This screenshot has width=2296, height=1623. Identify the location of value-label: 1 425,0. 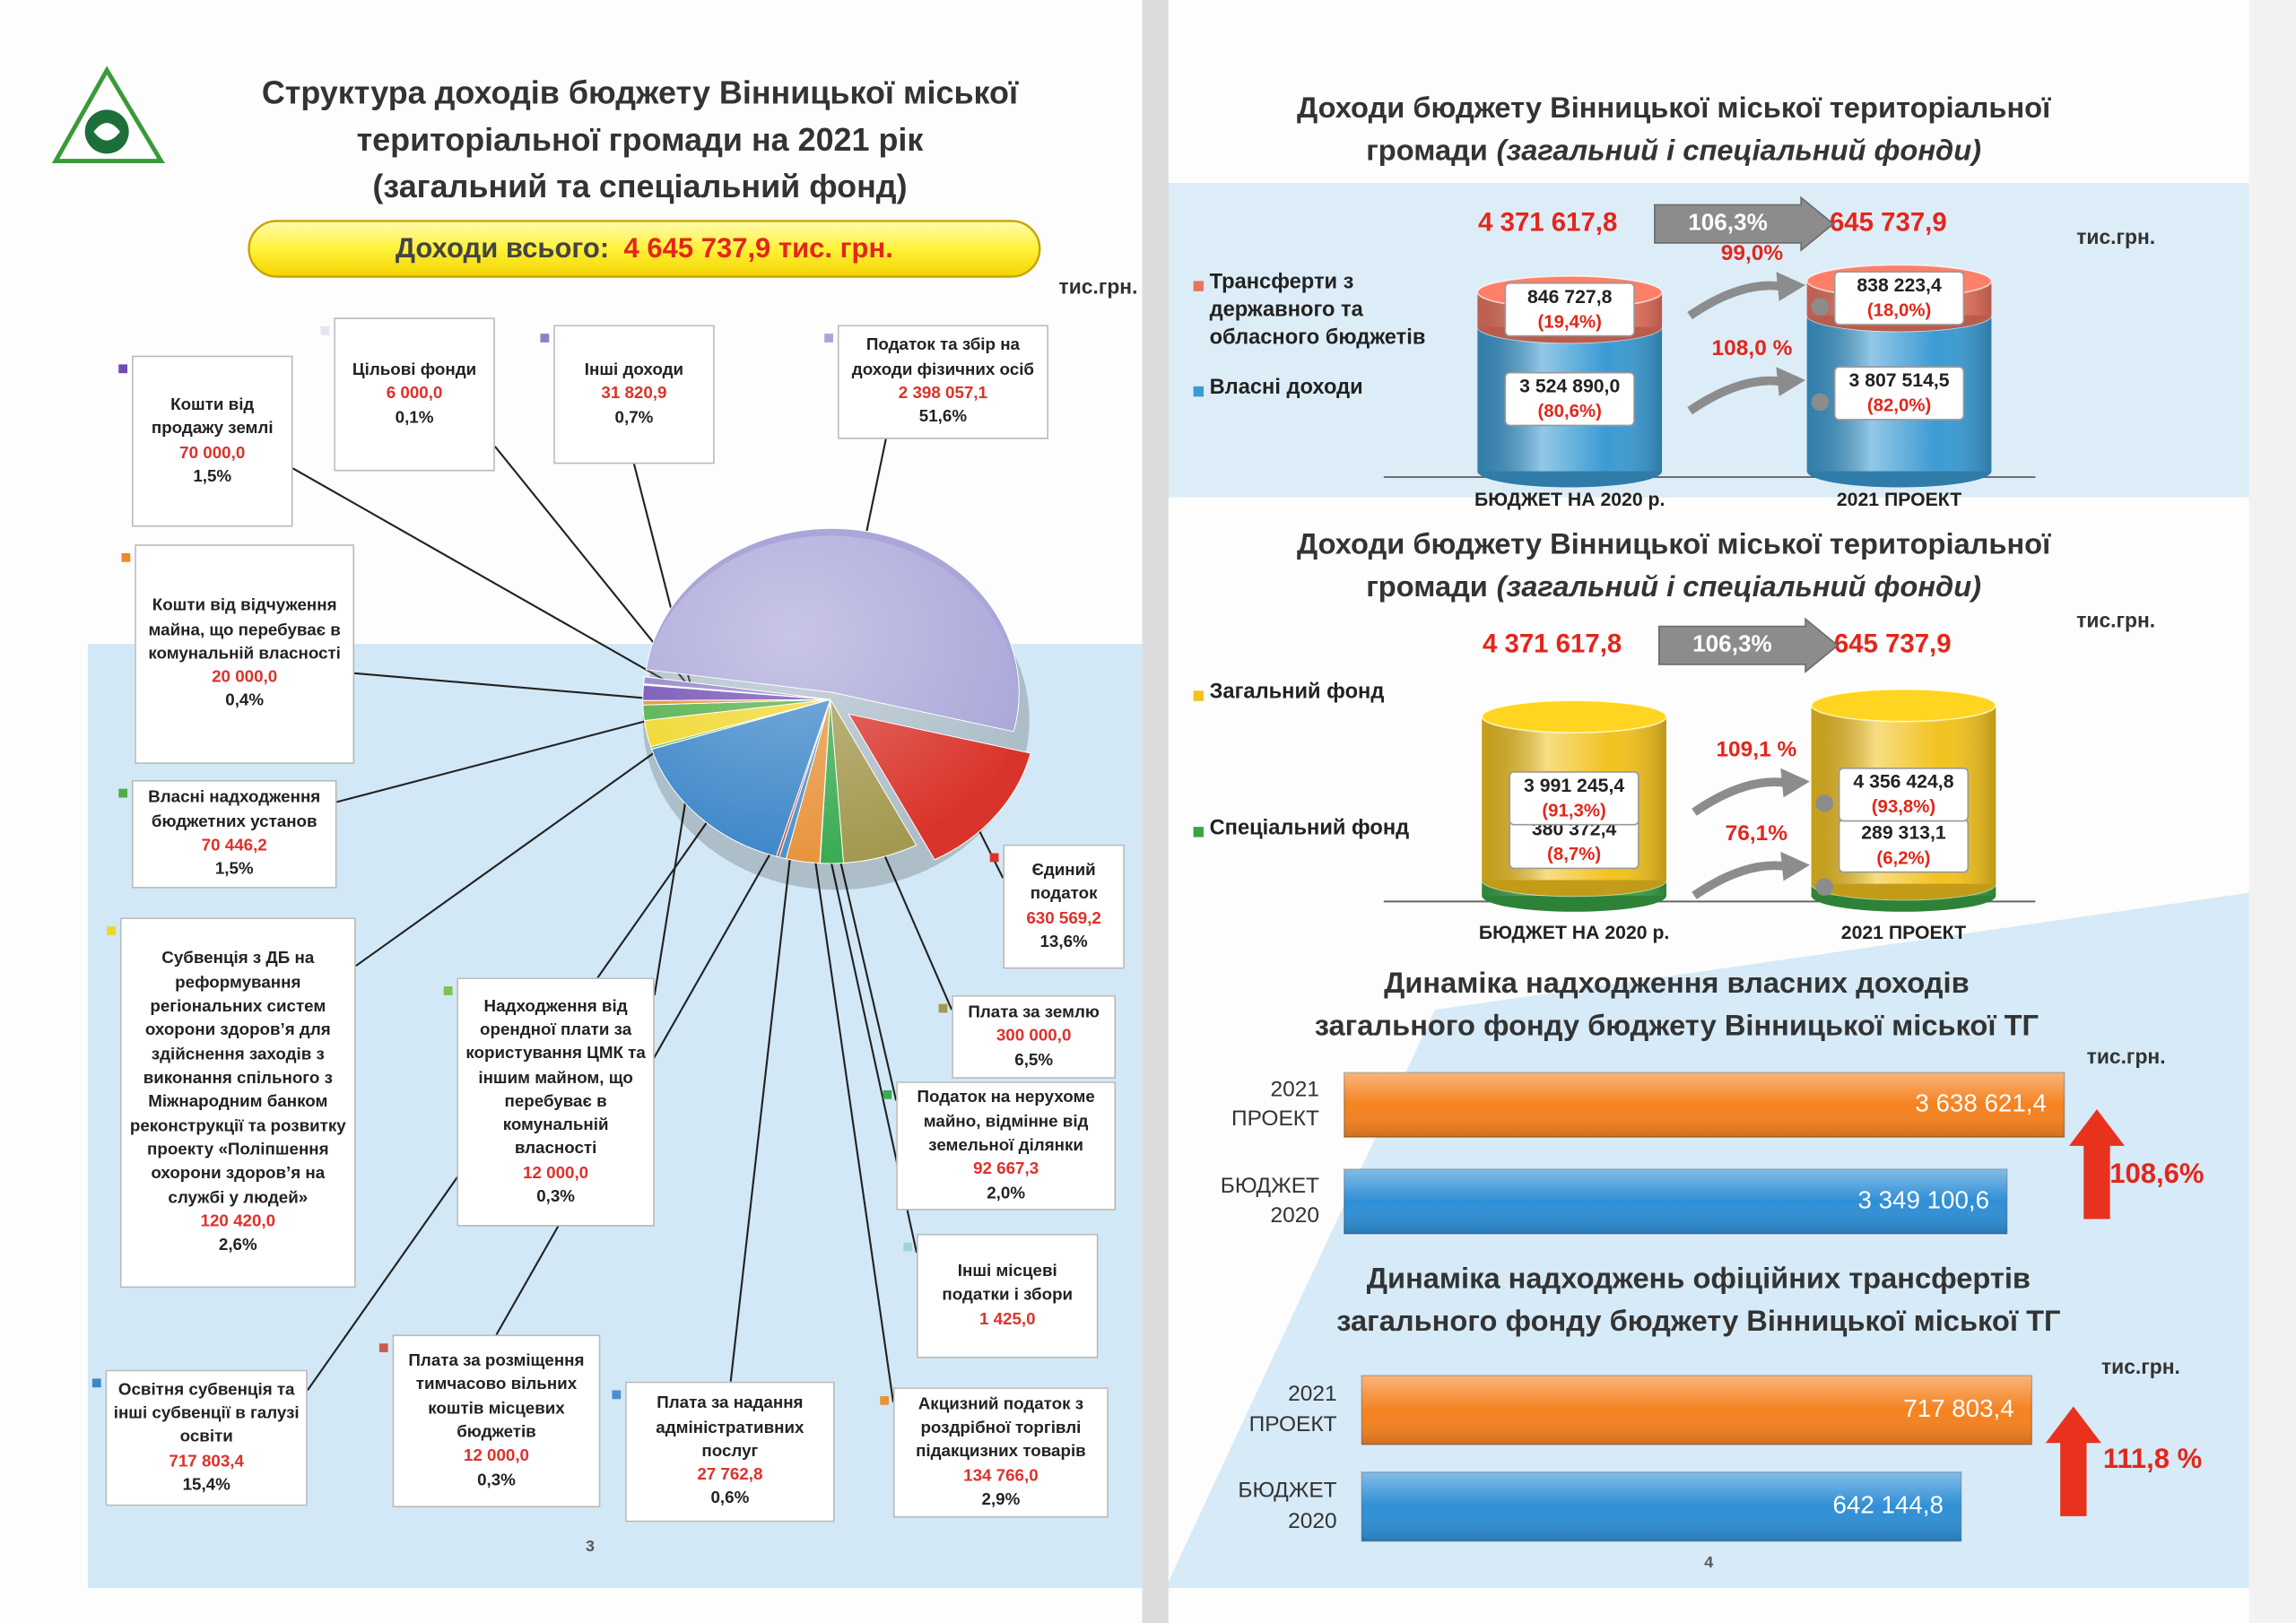
(1007, 1319).